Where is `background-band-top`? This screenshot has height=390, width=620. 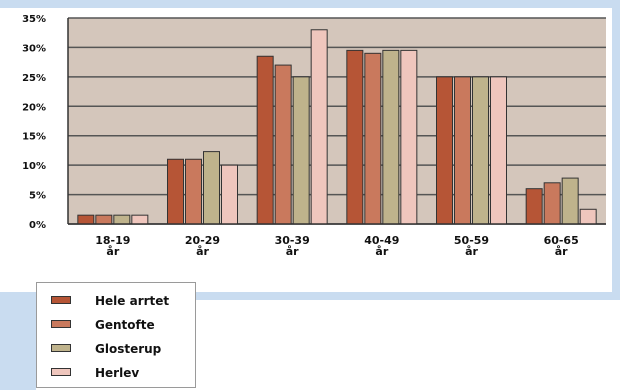
background-band-top is located at coordinates (310, 4).